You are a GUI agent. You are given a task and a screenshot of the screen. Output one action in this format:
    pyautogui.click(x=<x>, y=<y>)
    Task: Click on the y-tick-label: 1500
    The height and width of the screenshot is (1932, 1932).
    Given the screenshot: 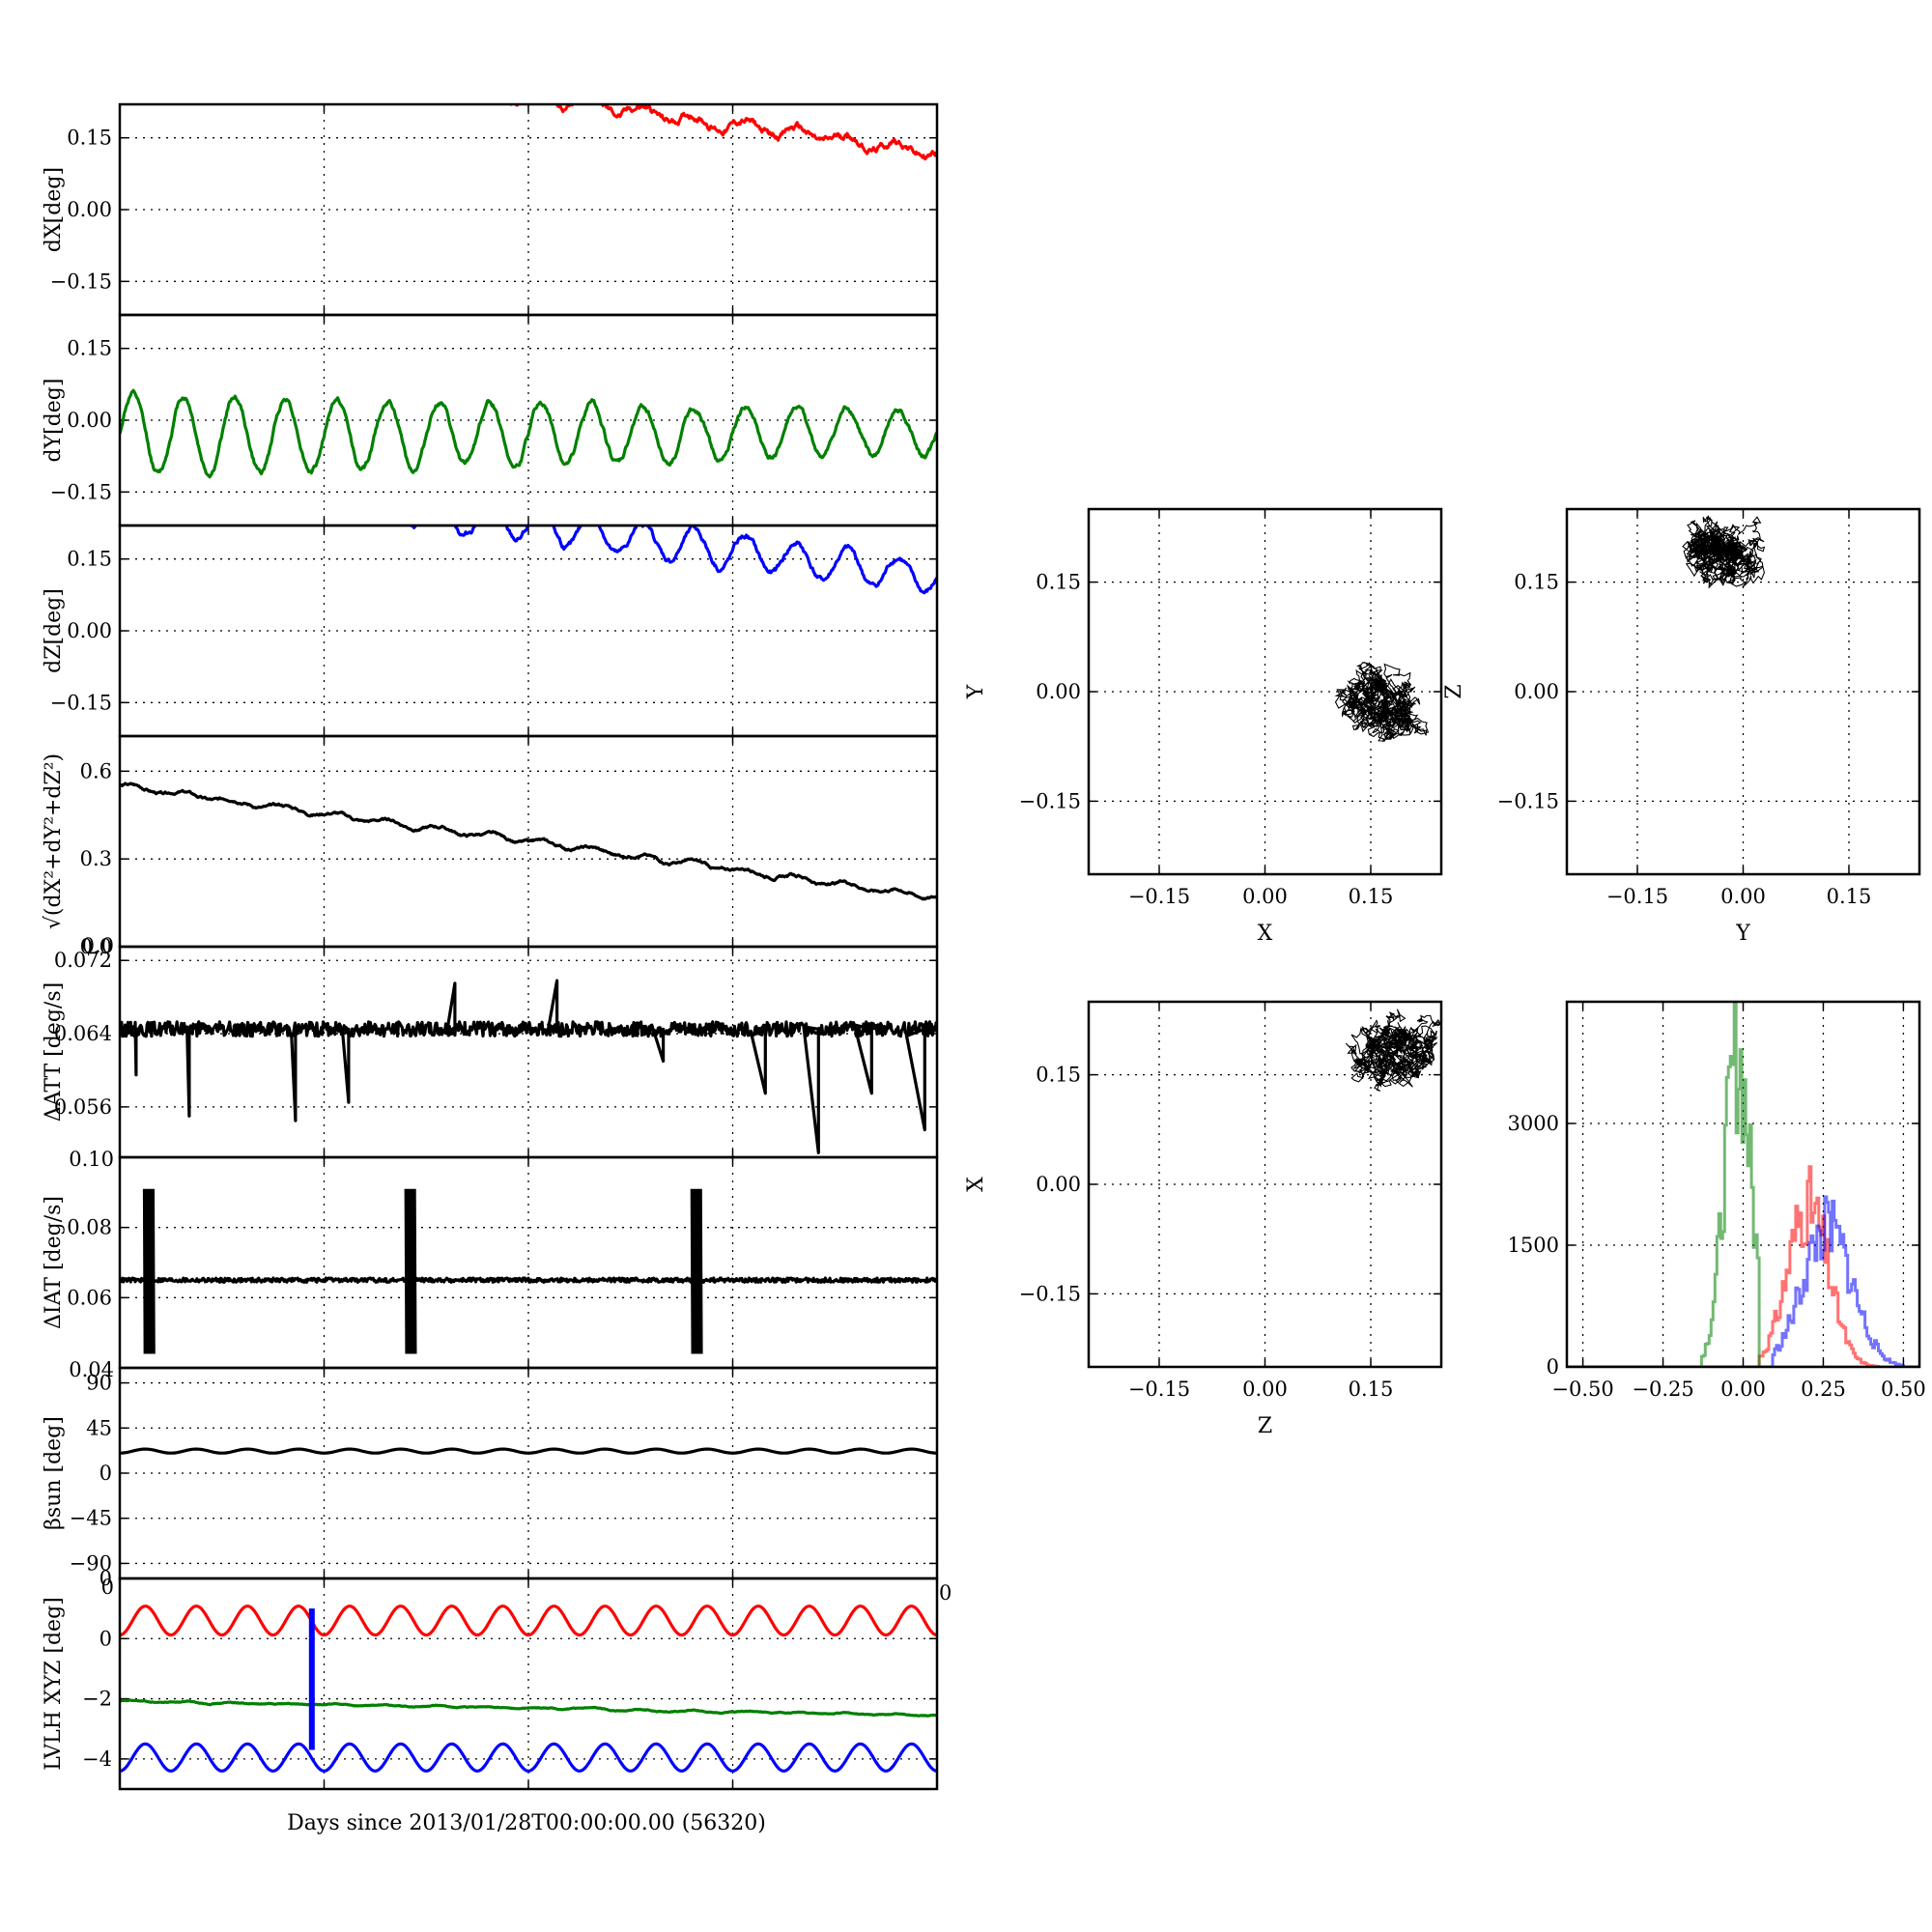 What is the action you would take?
    pyautogui.click(x=1533, y=1245)
    